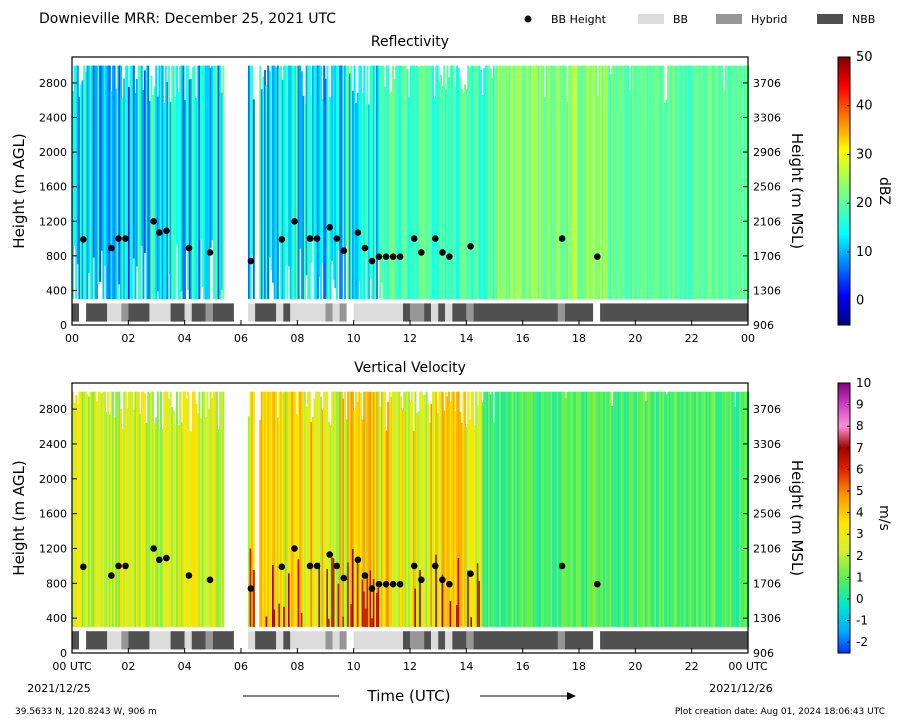  What do you see at coordinates (340, 568) in the screenshot?
I see `velocity-bb-height-points` at bounding box center [340, 568].